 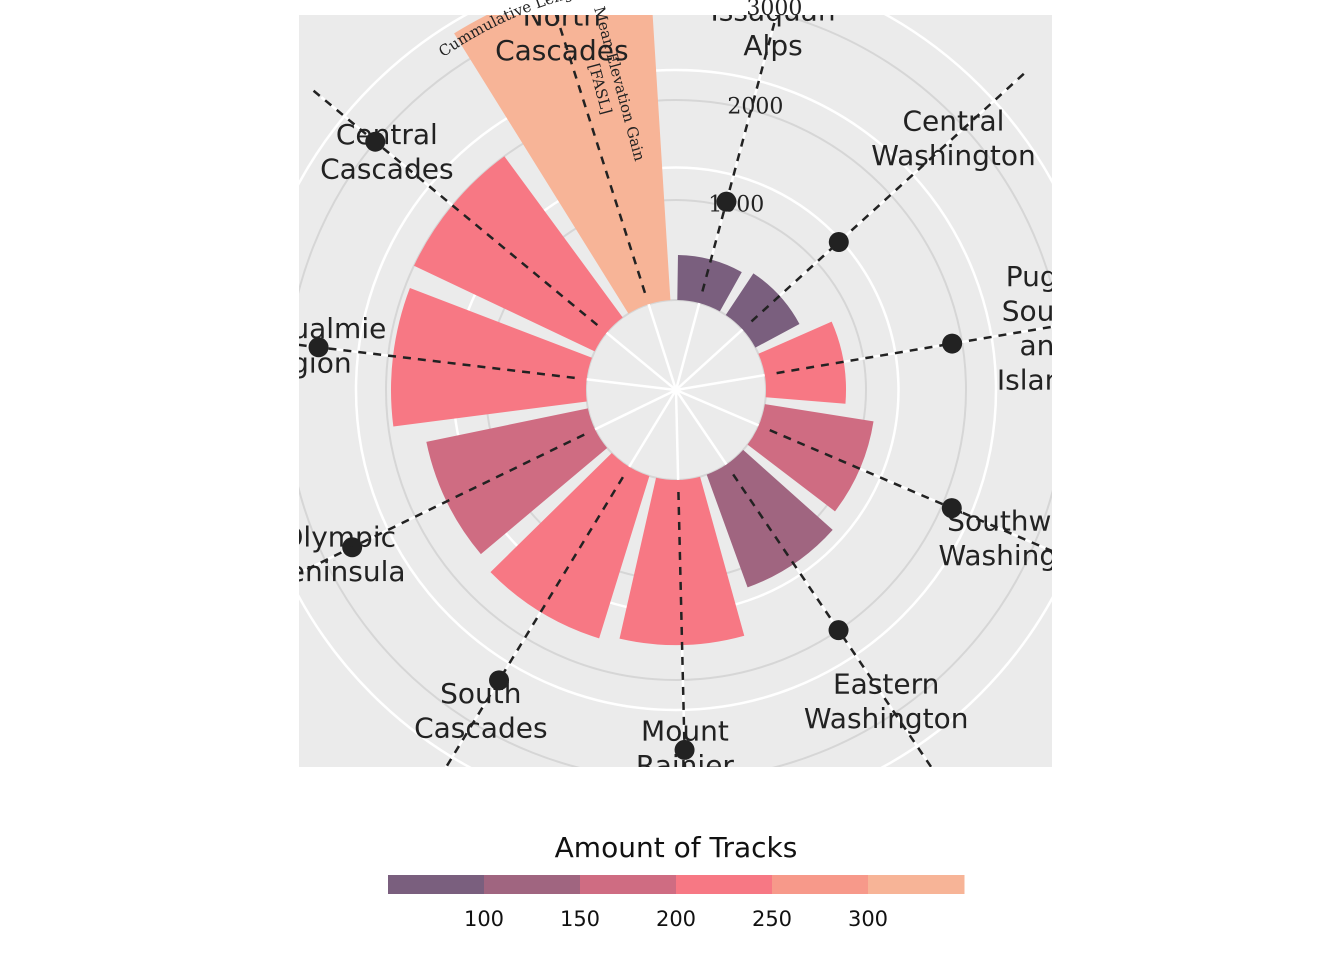 What do you see at coordinates (868, 919) in the screenshot?
I see `legend-tick-label: 300` at bounding box center [868, 919].